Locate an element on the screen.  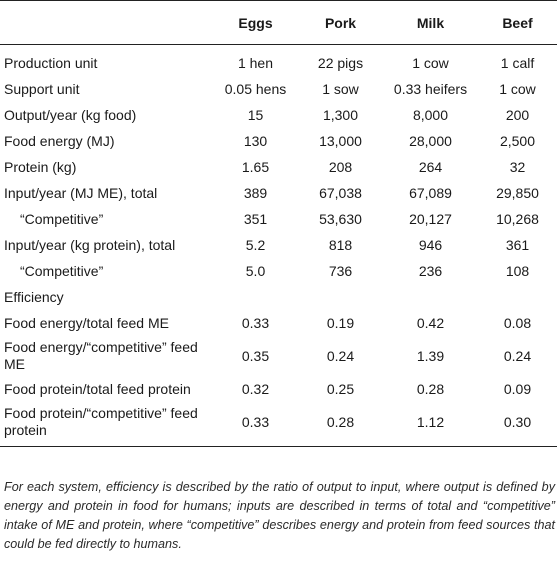
cell-milk: 20,127 is located at coordinates (430, 218).